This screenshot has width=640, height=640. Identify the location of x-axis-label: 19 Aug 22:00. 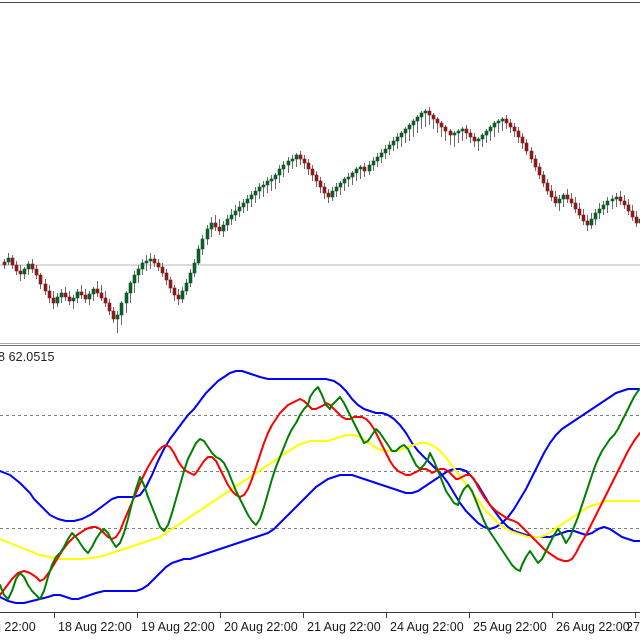
(178, 627).